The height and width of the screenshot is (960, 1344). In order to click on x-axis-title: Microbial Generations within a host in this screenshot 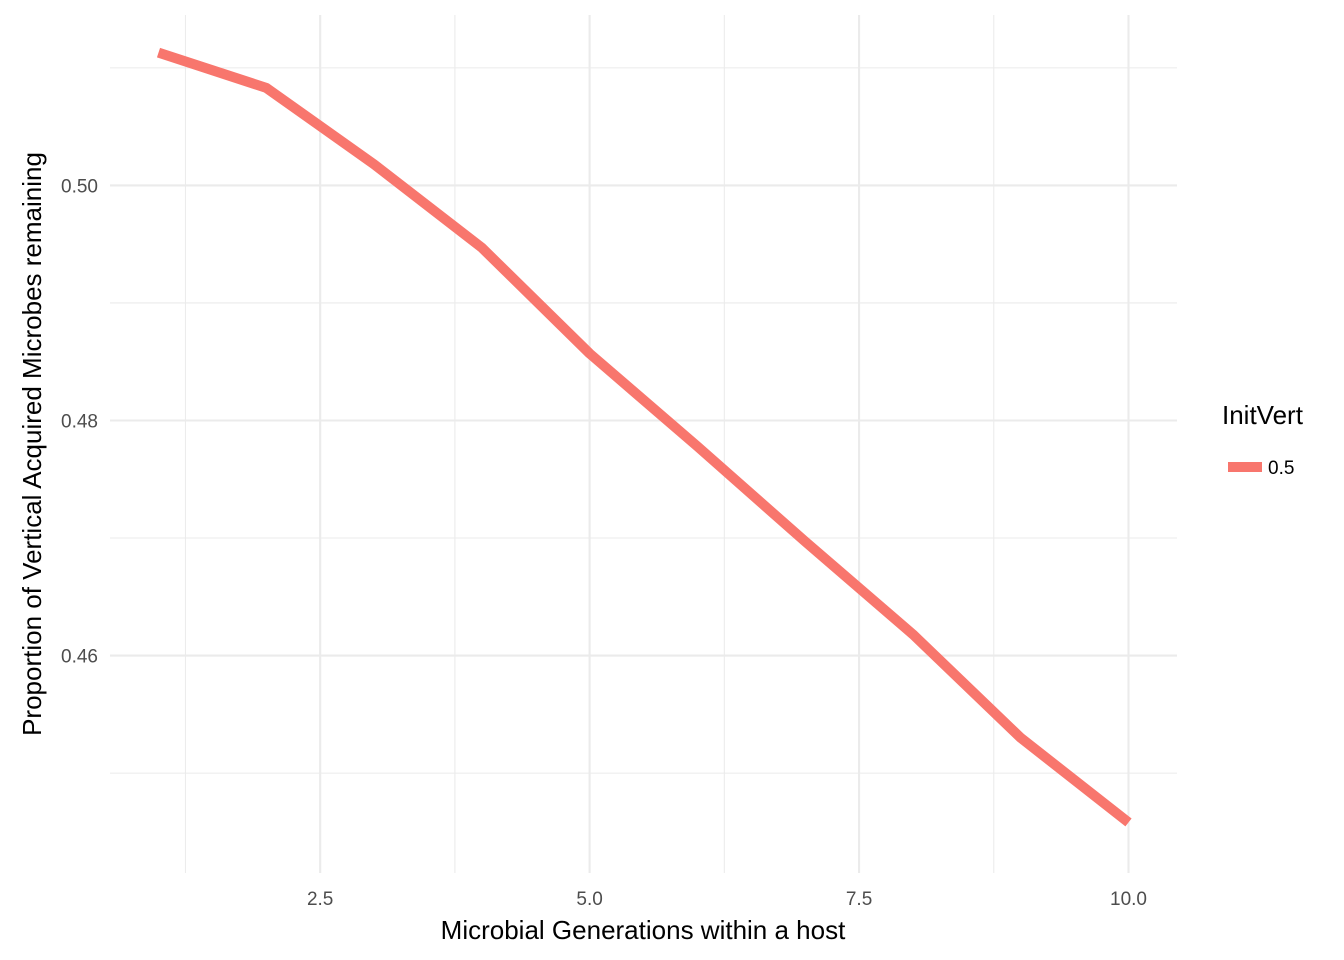, I will do `click(643, 930)`.